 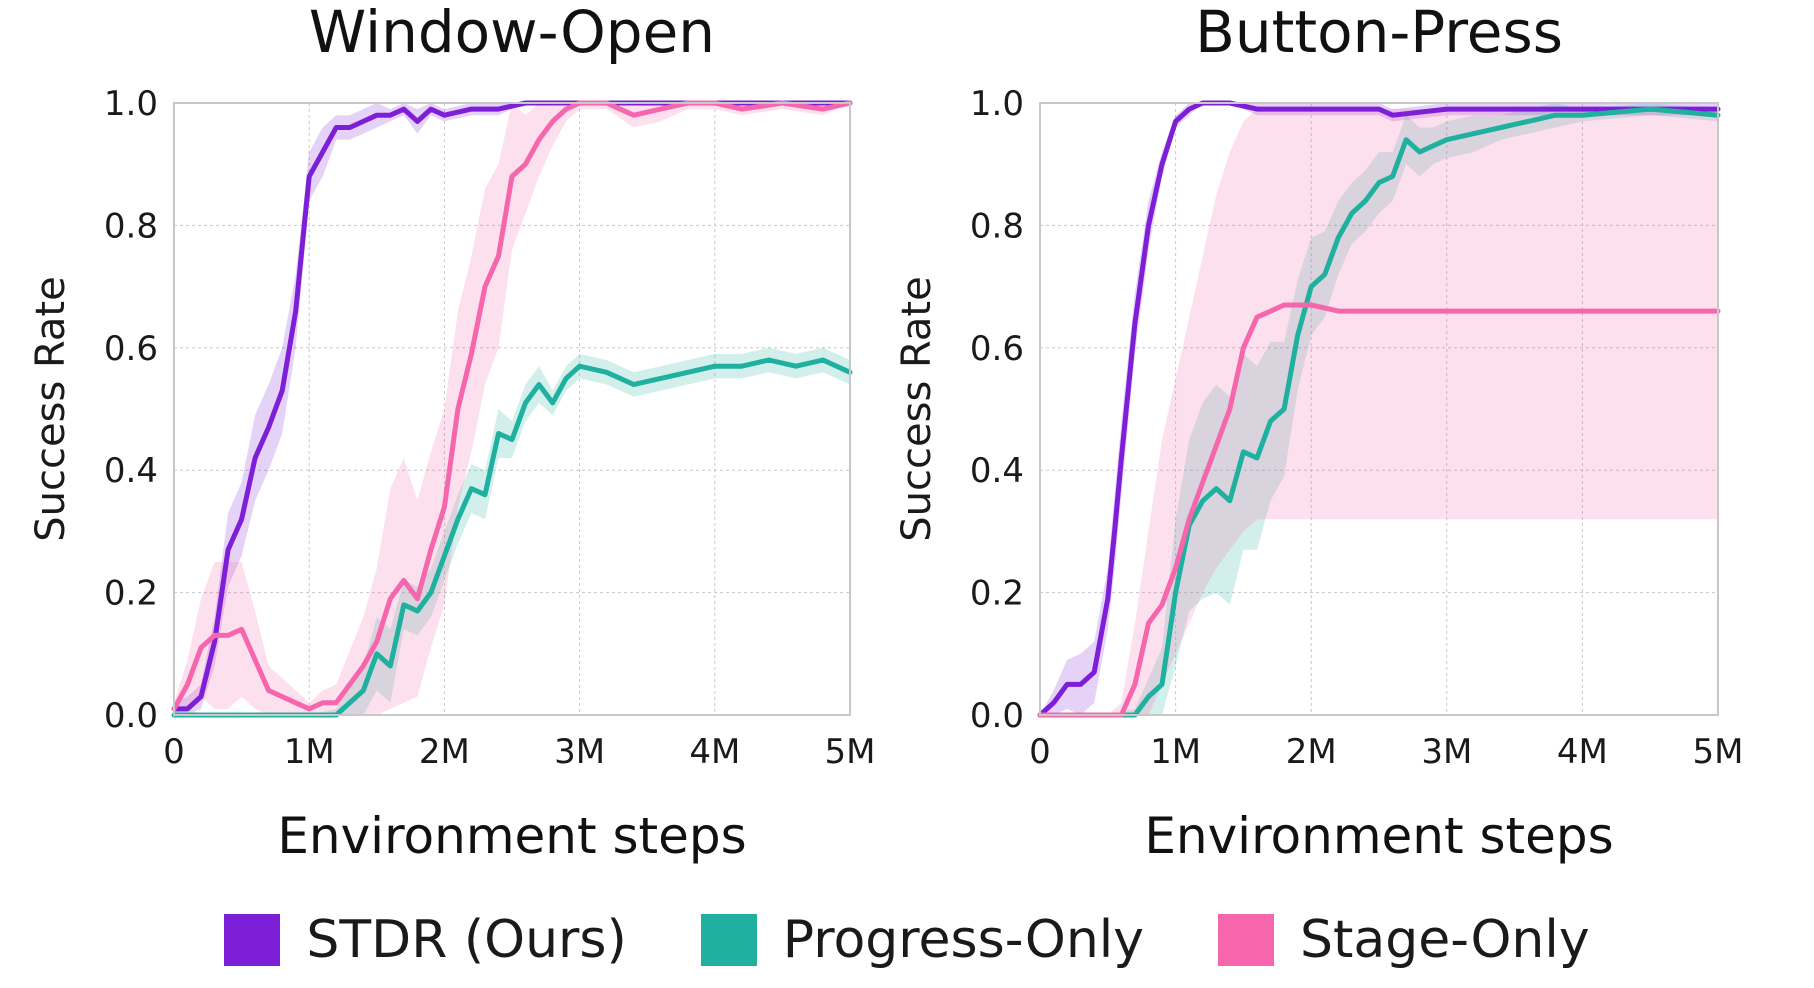 What do you see at coordinates (728, 940) in the screenshot?
I see `legend-swatch-progress-only` at bounding box center [728, 940].